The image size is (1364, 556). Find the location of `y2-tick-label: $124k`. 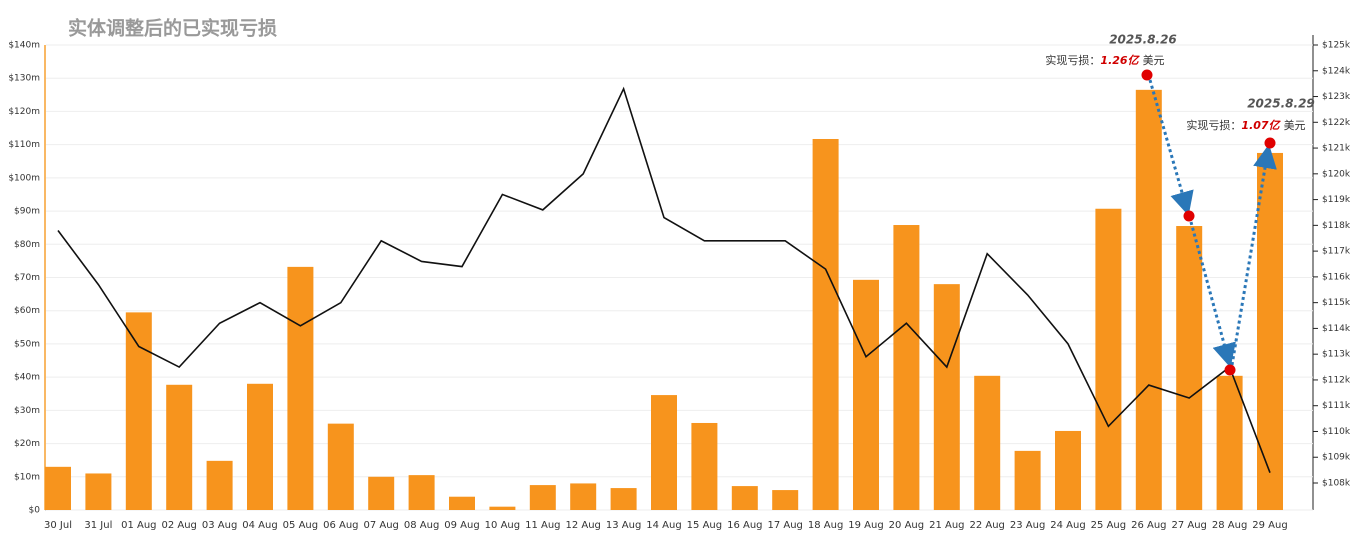

y2-tick-label: $124k is located at coordinates (1336, 71).